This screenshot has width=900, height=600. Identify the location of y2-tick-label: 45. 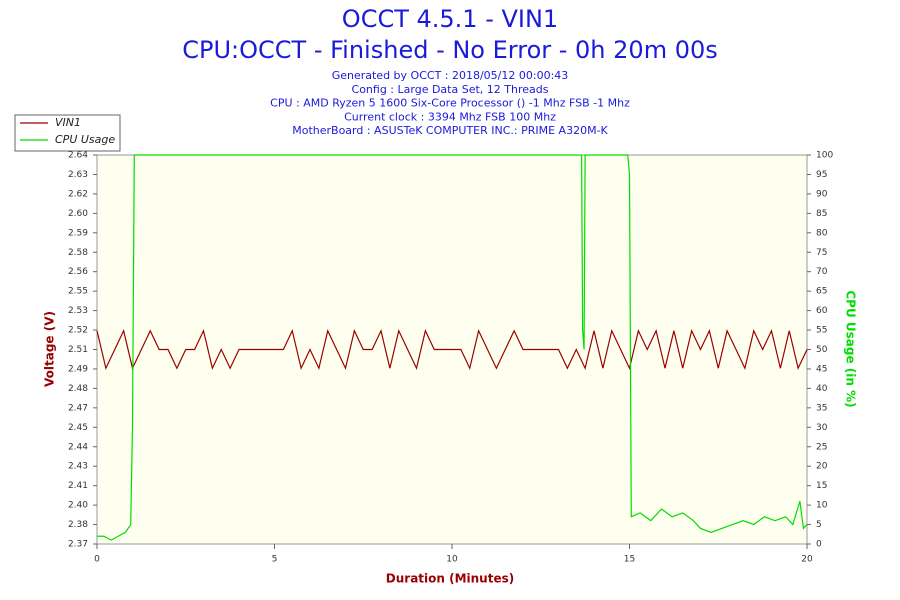
(821, 369).